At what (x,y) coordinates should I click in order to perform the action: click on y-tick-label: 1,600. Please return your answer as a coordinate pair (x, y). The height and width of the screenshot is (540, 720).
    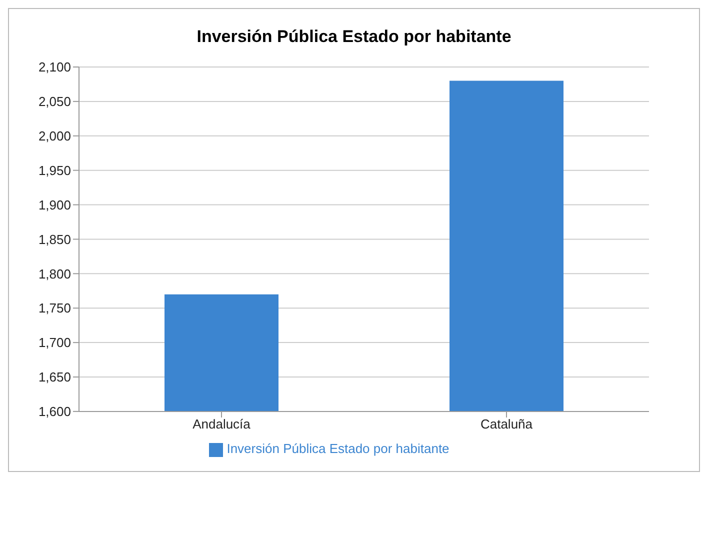
    Looking at the image, I should click on (54, 412).